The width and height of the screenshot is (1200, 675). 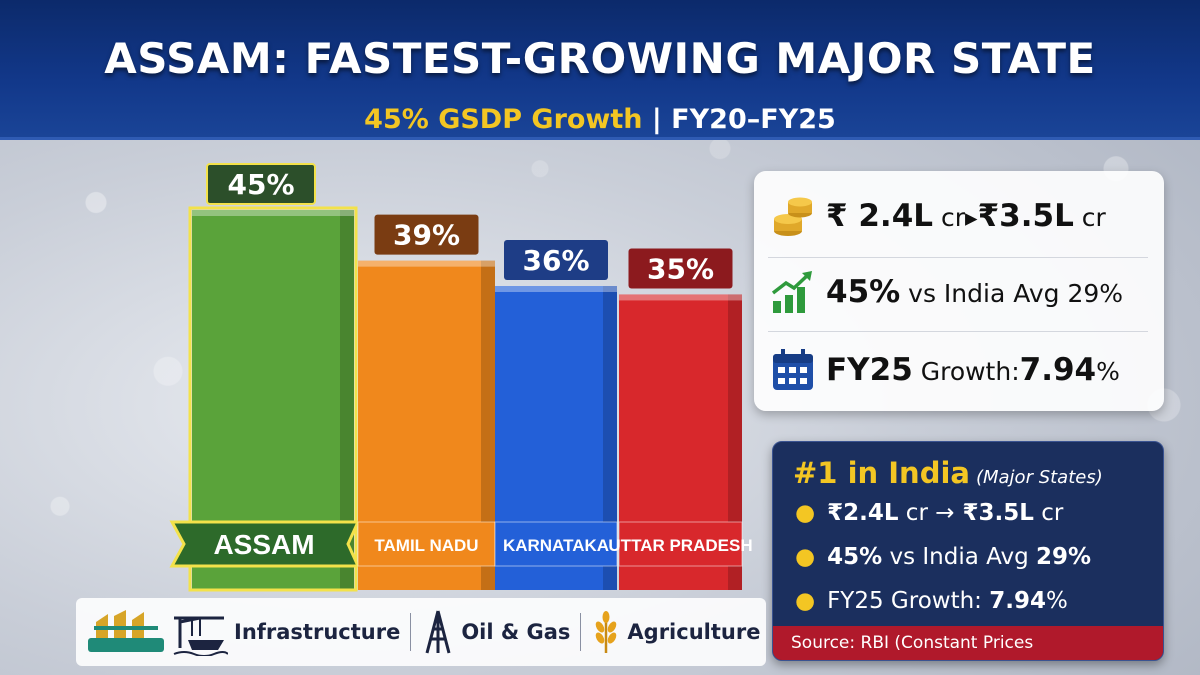 What do you see at coordinates (694, 632) in the screenshot?
I see `sector-label-agriculture: Agriculture` at bounding box center [694, 632].